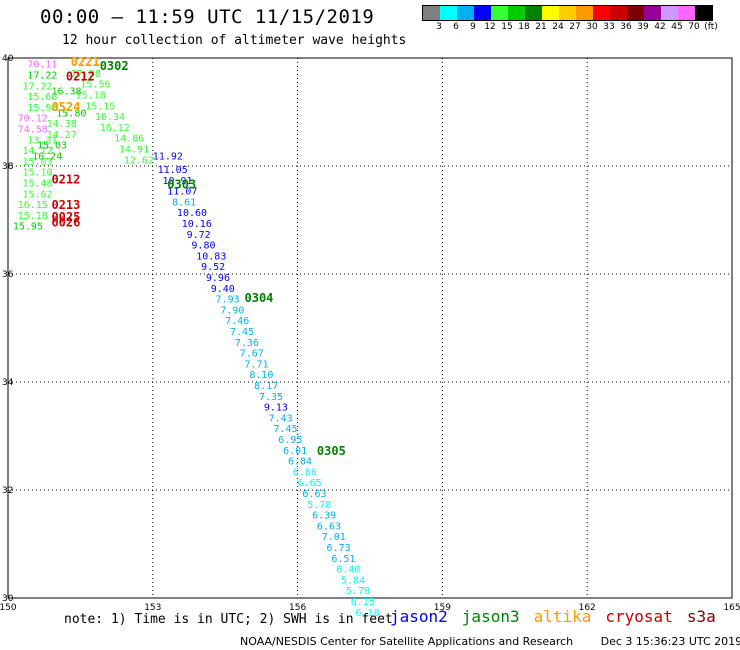 The width and height of the screenshot is (740, 650). Describe the element at coordinates (95, 85) in the screenshot. I see `swh-value: 15.56` at that location.